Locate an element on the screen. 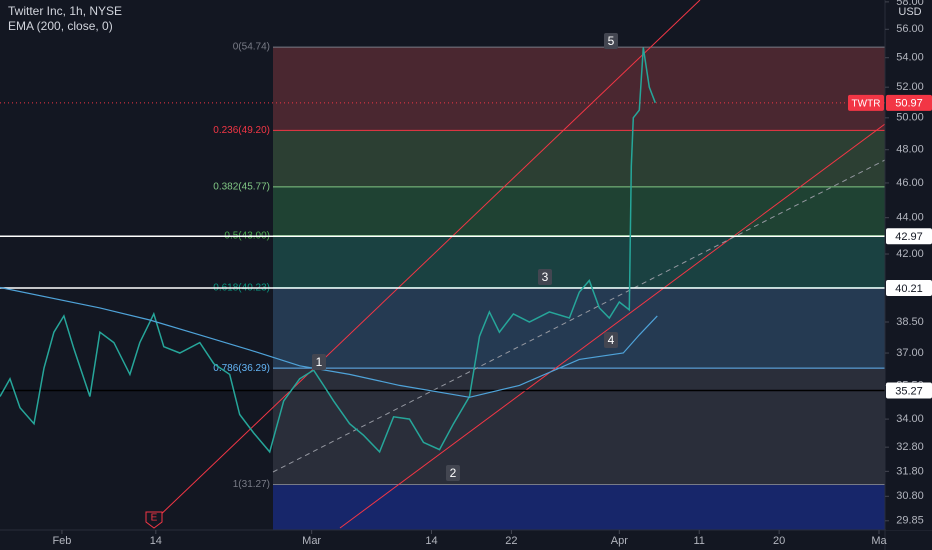  symbol-badge is located at coordinates (866, 102).